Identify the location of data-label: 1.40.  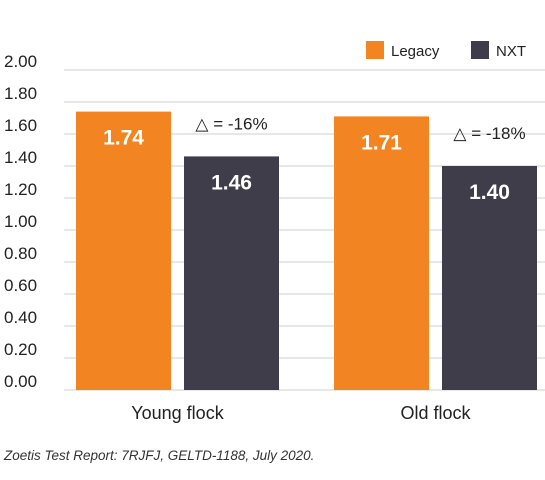
(489, 192).